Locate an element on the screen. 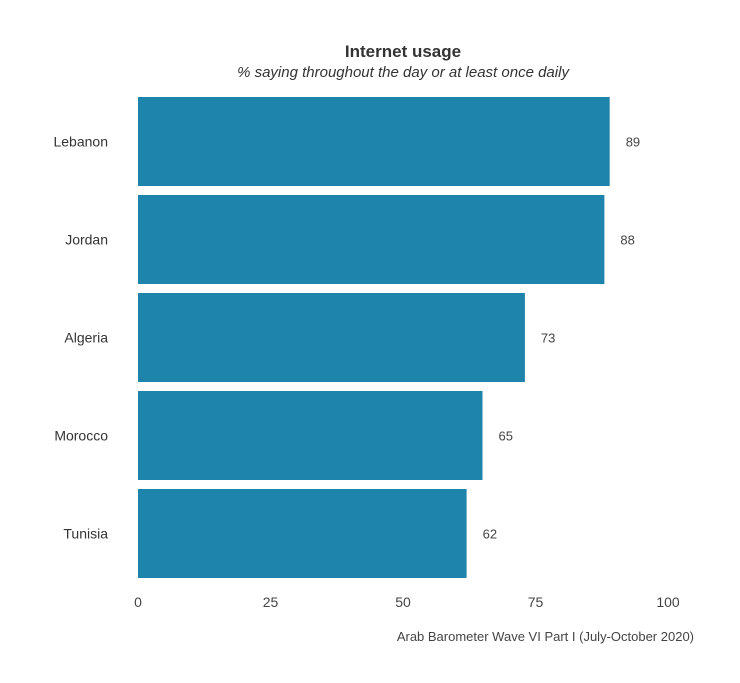 The image size is (740, 683). value-label-tunisia: 62 is located at coordinates (490, 534).